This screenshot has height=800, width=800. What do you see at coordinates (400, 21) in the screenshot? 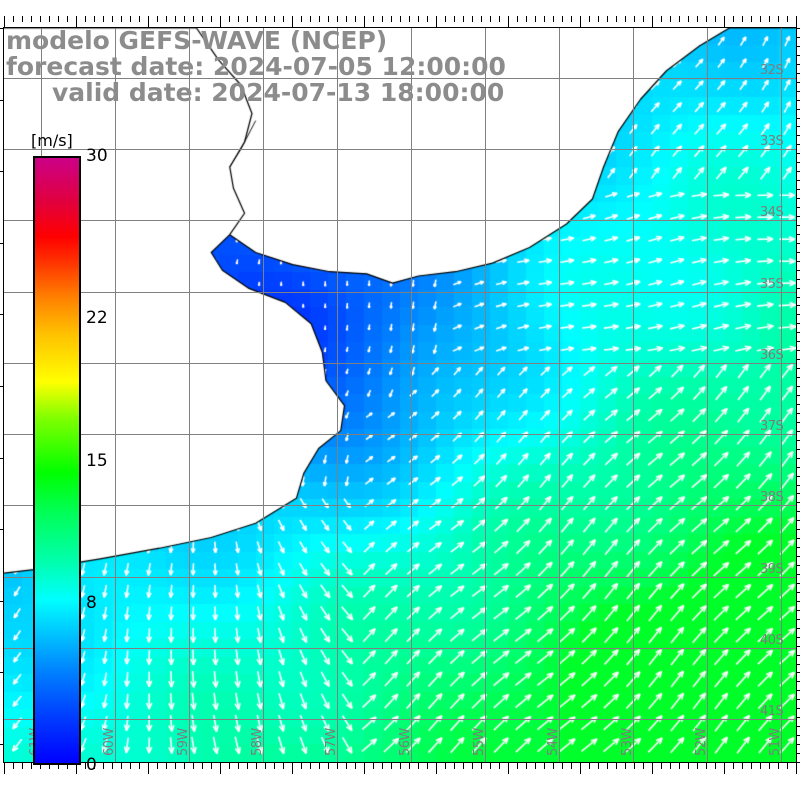
I see `top-axis-ticks` at bounding box center [400, 21].